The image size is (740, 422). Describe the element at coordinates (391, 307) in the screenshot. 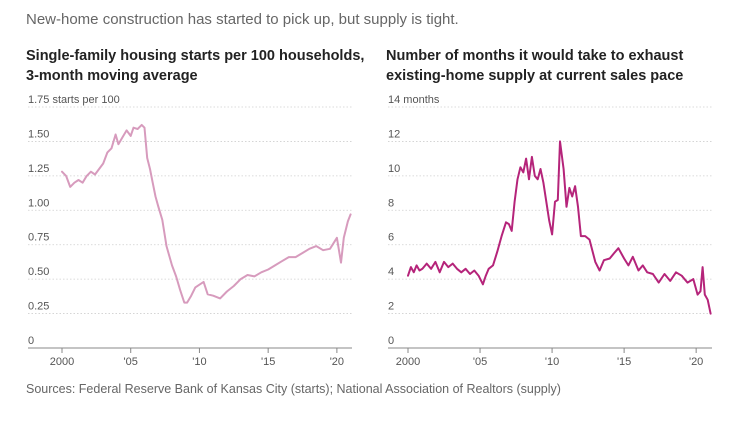

I see `y-tick-label: 2` at that location.